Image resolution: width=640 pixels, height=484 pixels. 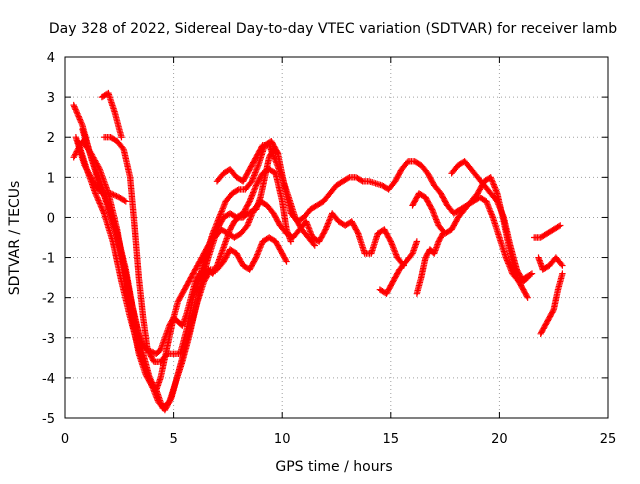 I want to click on x-tick-label: 5, so click(x=173, y=439).